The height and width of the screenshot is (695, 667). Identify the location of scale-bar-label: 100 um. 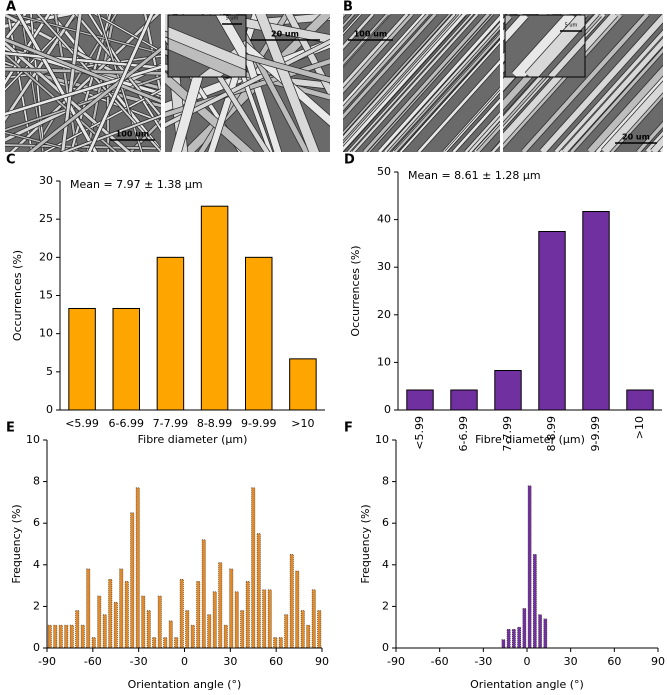
(371, 34).